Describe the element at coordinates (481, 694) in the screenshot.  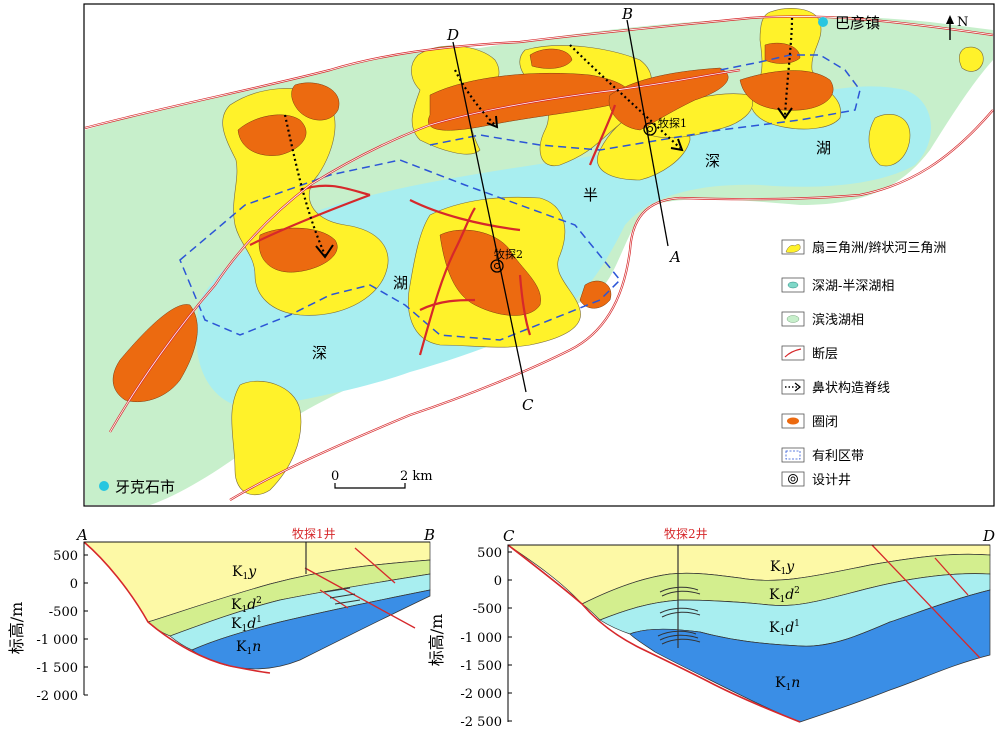
I see `section-cd-tick: -2 000` at that location.